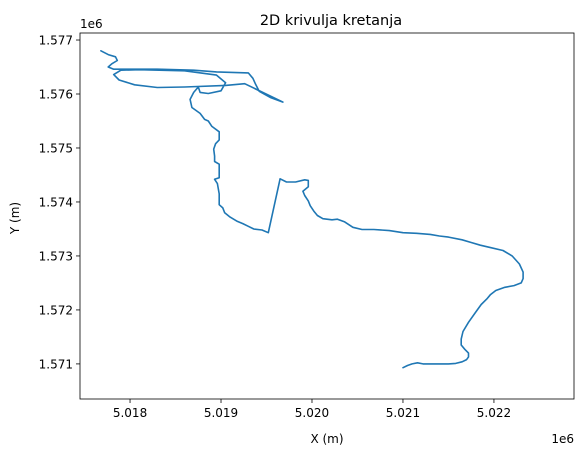  I want to click on y-offset-label: 1e6, so click(91, 24).